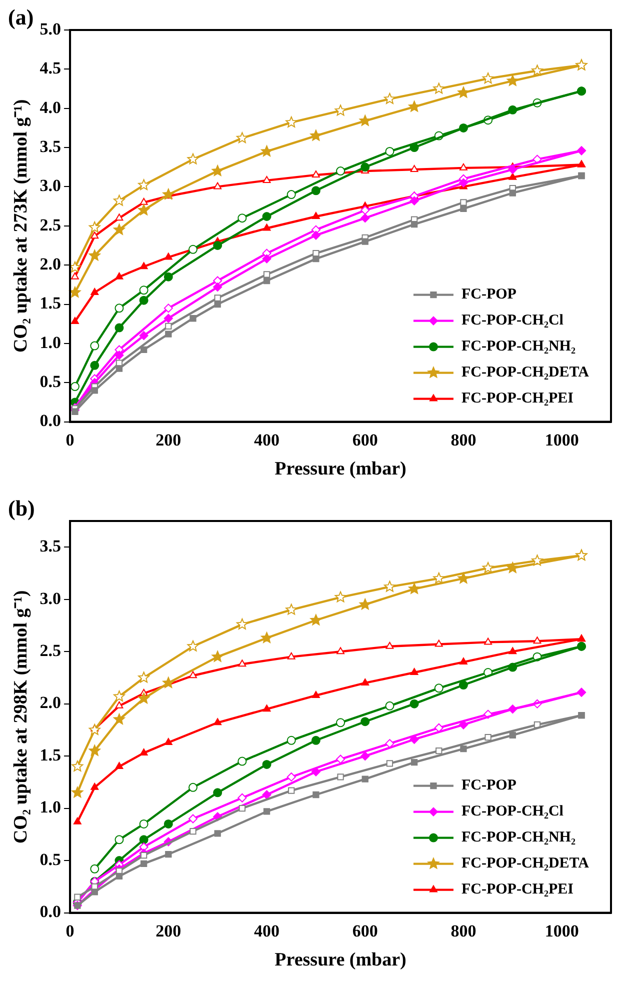 The height and width of the screenshot is (982, 625). Describe the element at coordinates (21, 226) in the screenshot. I see `y-axis-title: CO₂ uptake at 273K (mmol g⁻¹)` at that location.